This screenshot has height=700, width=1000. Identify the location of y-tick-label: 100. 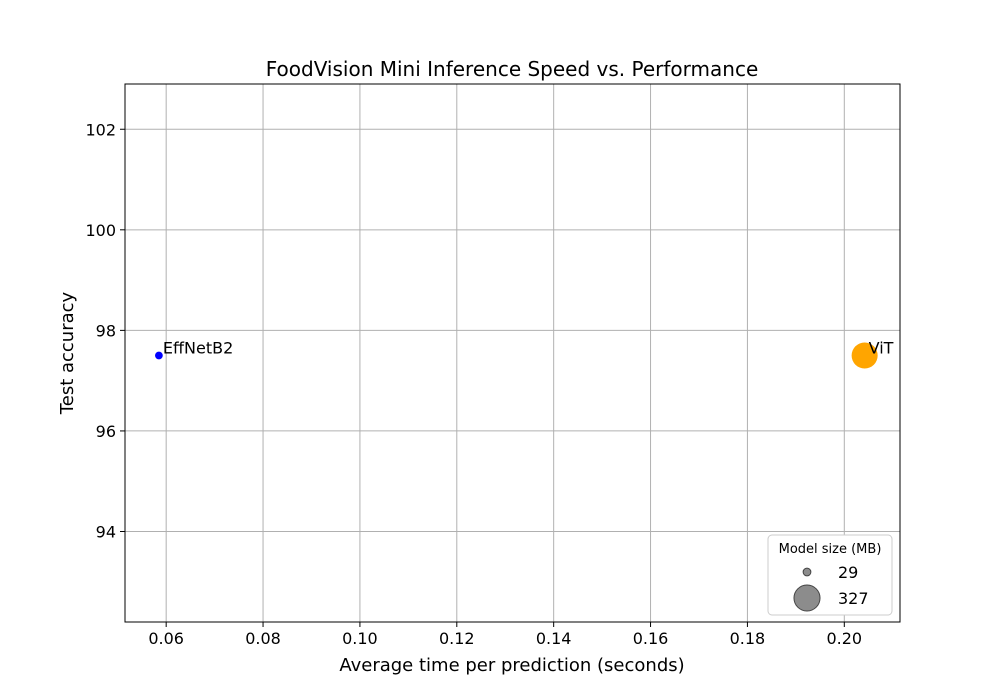
(100, 230).